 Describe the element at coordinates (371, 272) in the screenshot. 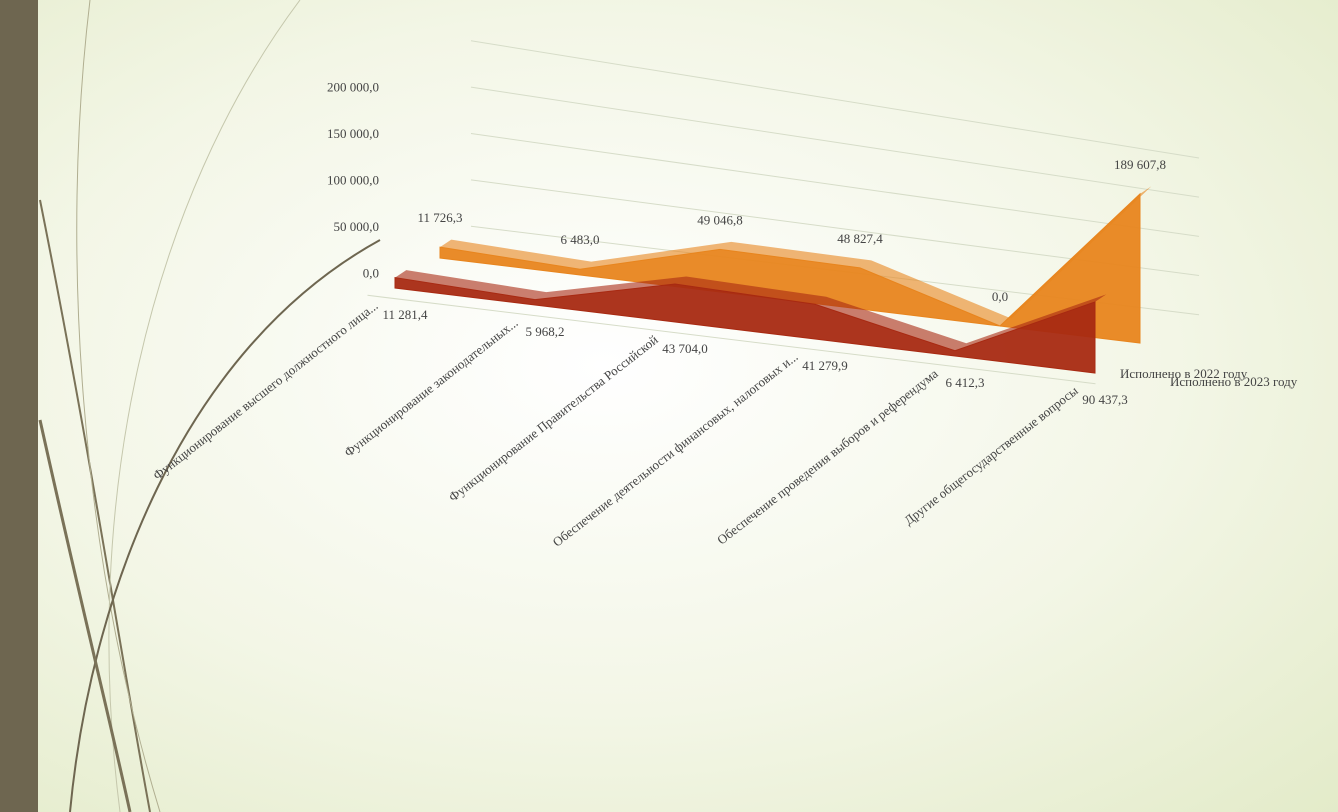

I see `y-tick-label: 0,0` at that location.